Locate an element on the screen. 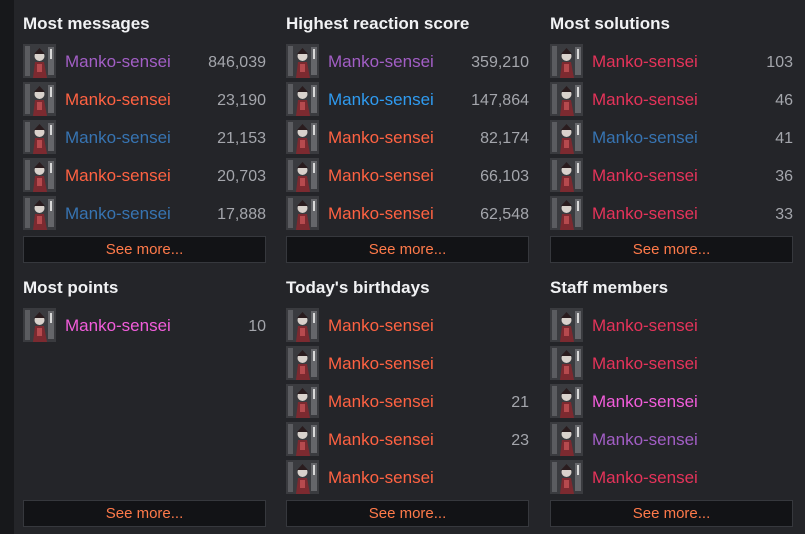 Image resolution: width=805 pixels, height=534 pixels. list-item: Manko-sensei 17,888 is located at coordinates (144, 213).